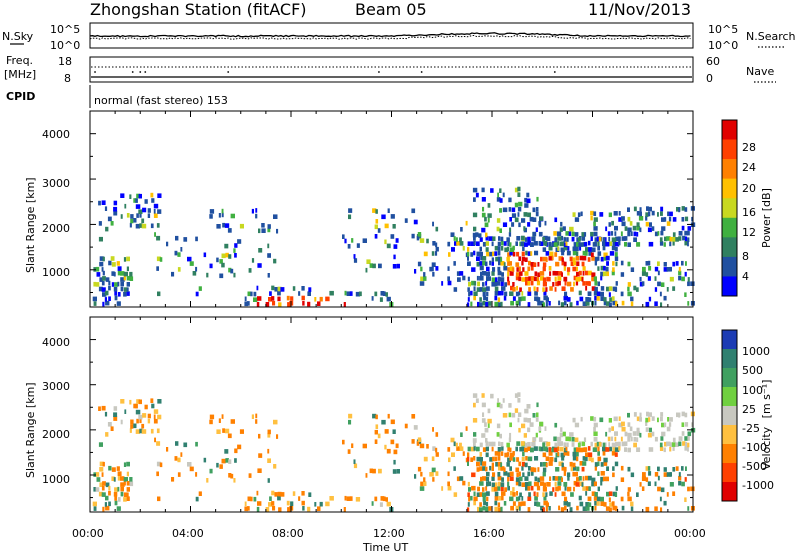 Image resolution: width=800 pixels, height=554 pixels. Describe the element at coordinates (766, 399) in the screenshot. I see `velocity-cb-label-unit: [m s⁻¹]` at that location.